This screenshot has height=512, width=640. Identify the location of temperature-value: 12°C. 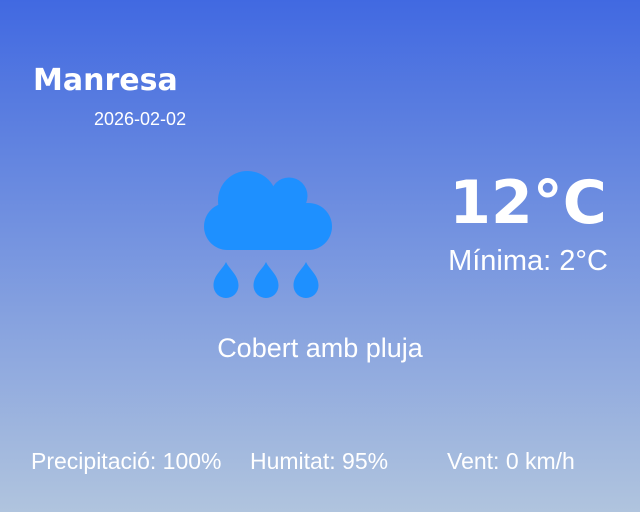
(528, 203).